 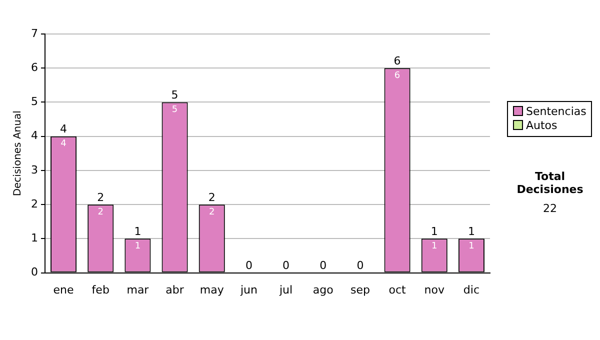 What do you see at coordinates (360, 289) in the screenshot?
I see `x-tick-label: sep` at bounding box center [360, 289].